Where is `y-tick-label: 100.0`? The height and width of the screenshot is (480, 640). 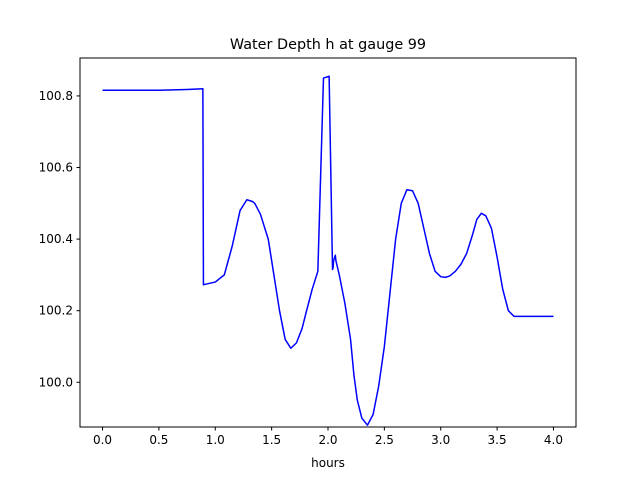 y-tick-label: 100.0 is located at coordinates (56, 382).